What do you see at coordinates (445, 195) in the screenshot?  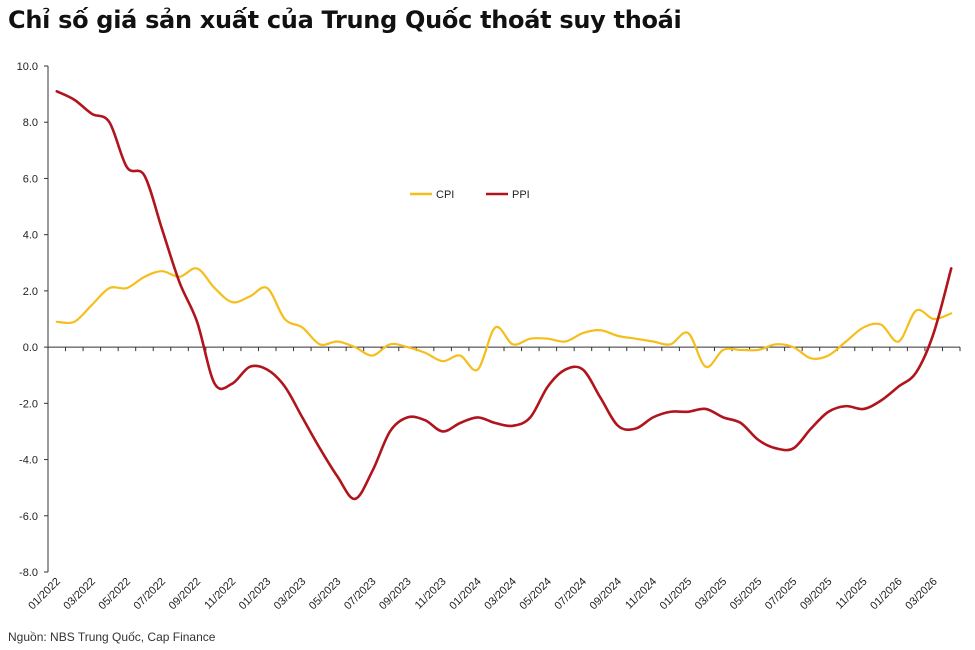 I see `legend-label-cpi: CPI` at bounding box center [445, 195].